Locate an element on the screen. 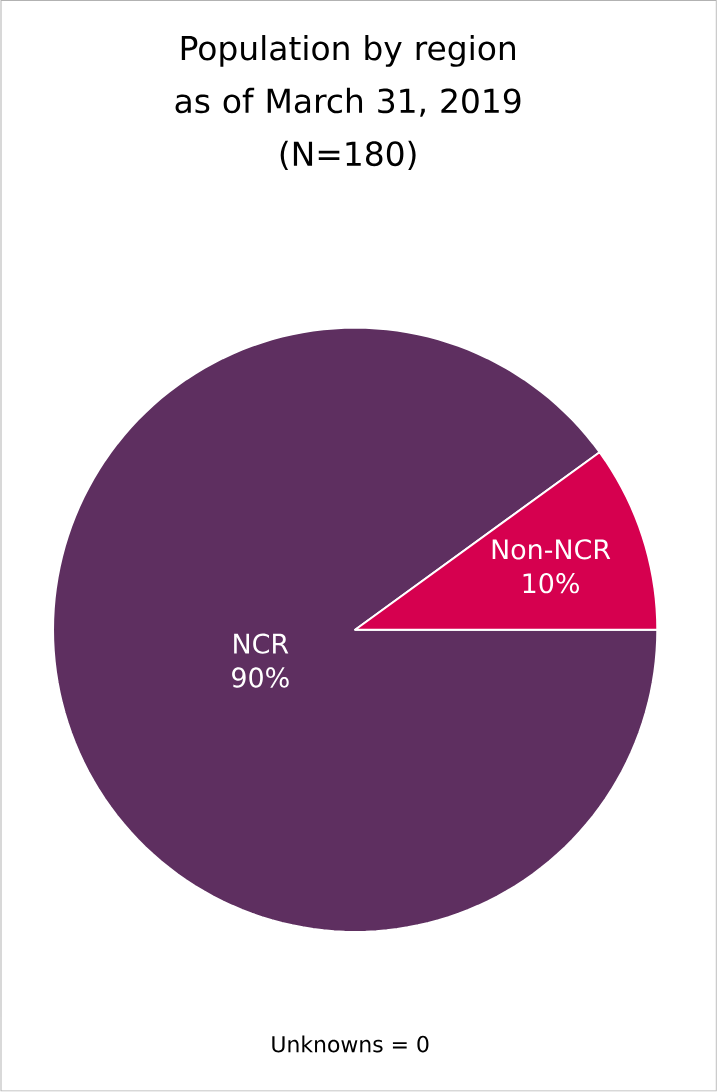  chart-title: Population by region as of March 31, 2019 is located at coordinates (348, 76).